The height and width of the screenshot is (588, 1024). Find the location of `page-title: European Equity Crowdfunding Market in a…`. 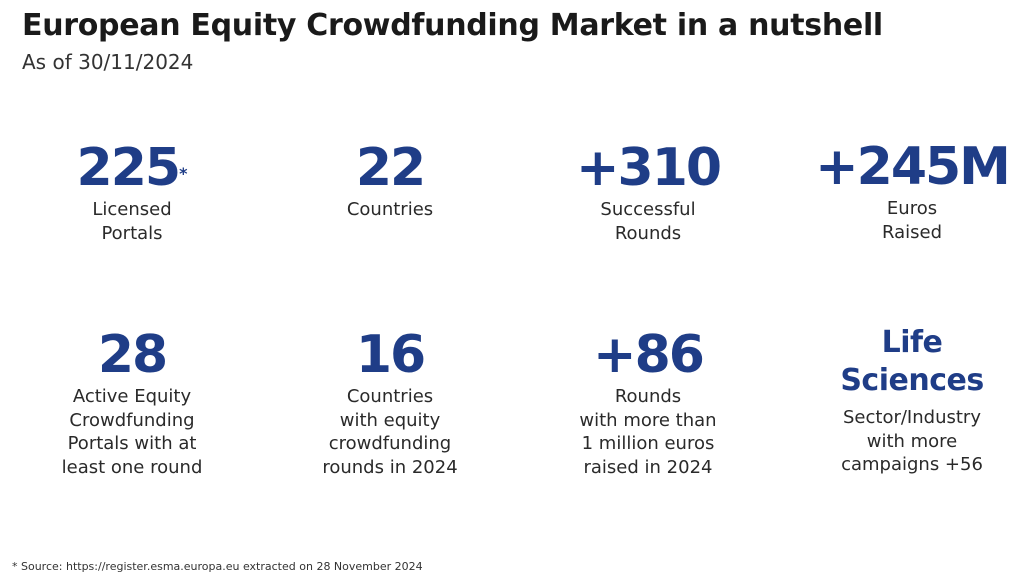

page-title: European Equity Crowdfunding Market in a… is located at coordinates (452, 25).